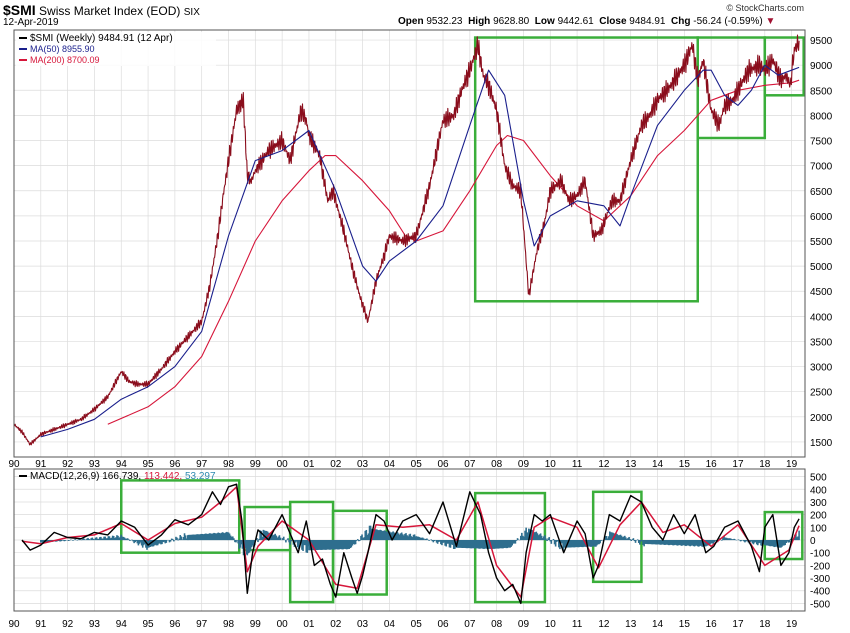  Describe the element at coordinates (336, 624) in the screenshot. I see `x-tick-label: 02` at that location.